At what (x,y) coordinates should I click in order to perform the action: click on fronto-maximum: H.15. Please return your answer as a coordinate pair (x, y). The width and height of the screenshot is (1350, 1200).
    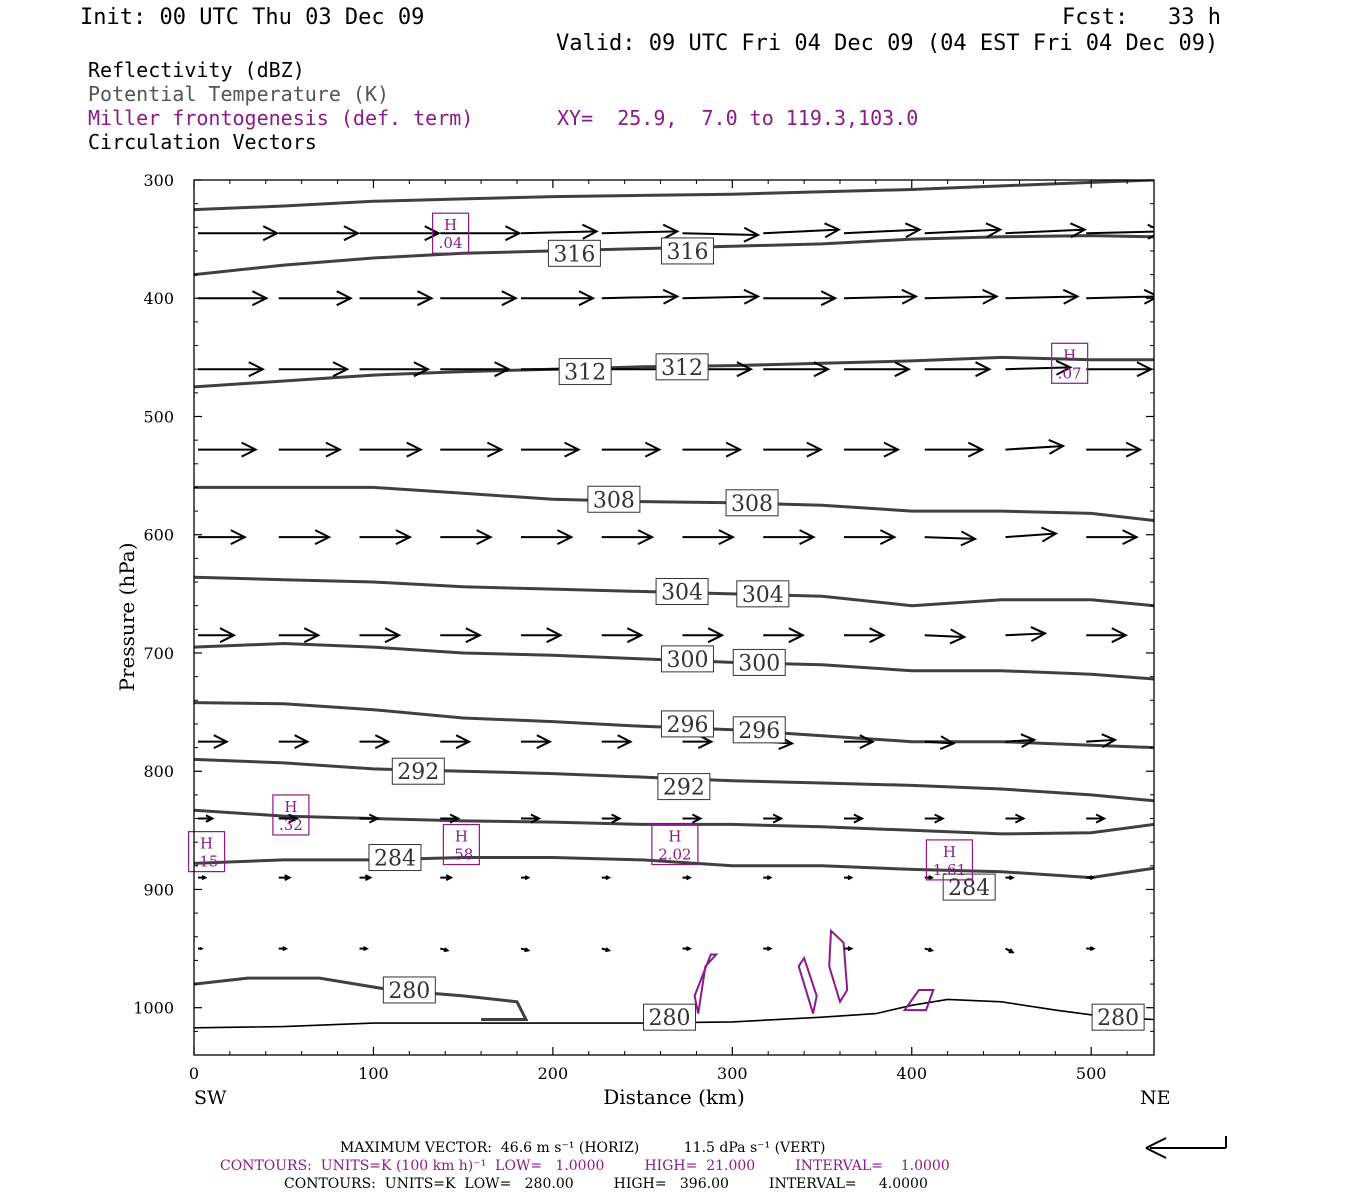
    Looking at the image, I should click on (206, 852).